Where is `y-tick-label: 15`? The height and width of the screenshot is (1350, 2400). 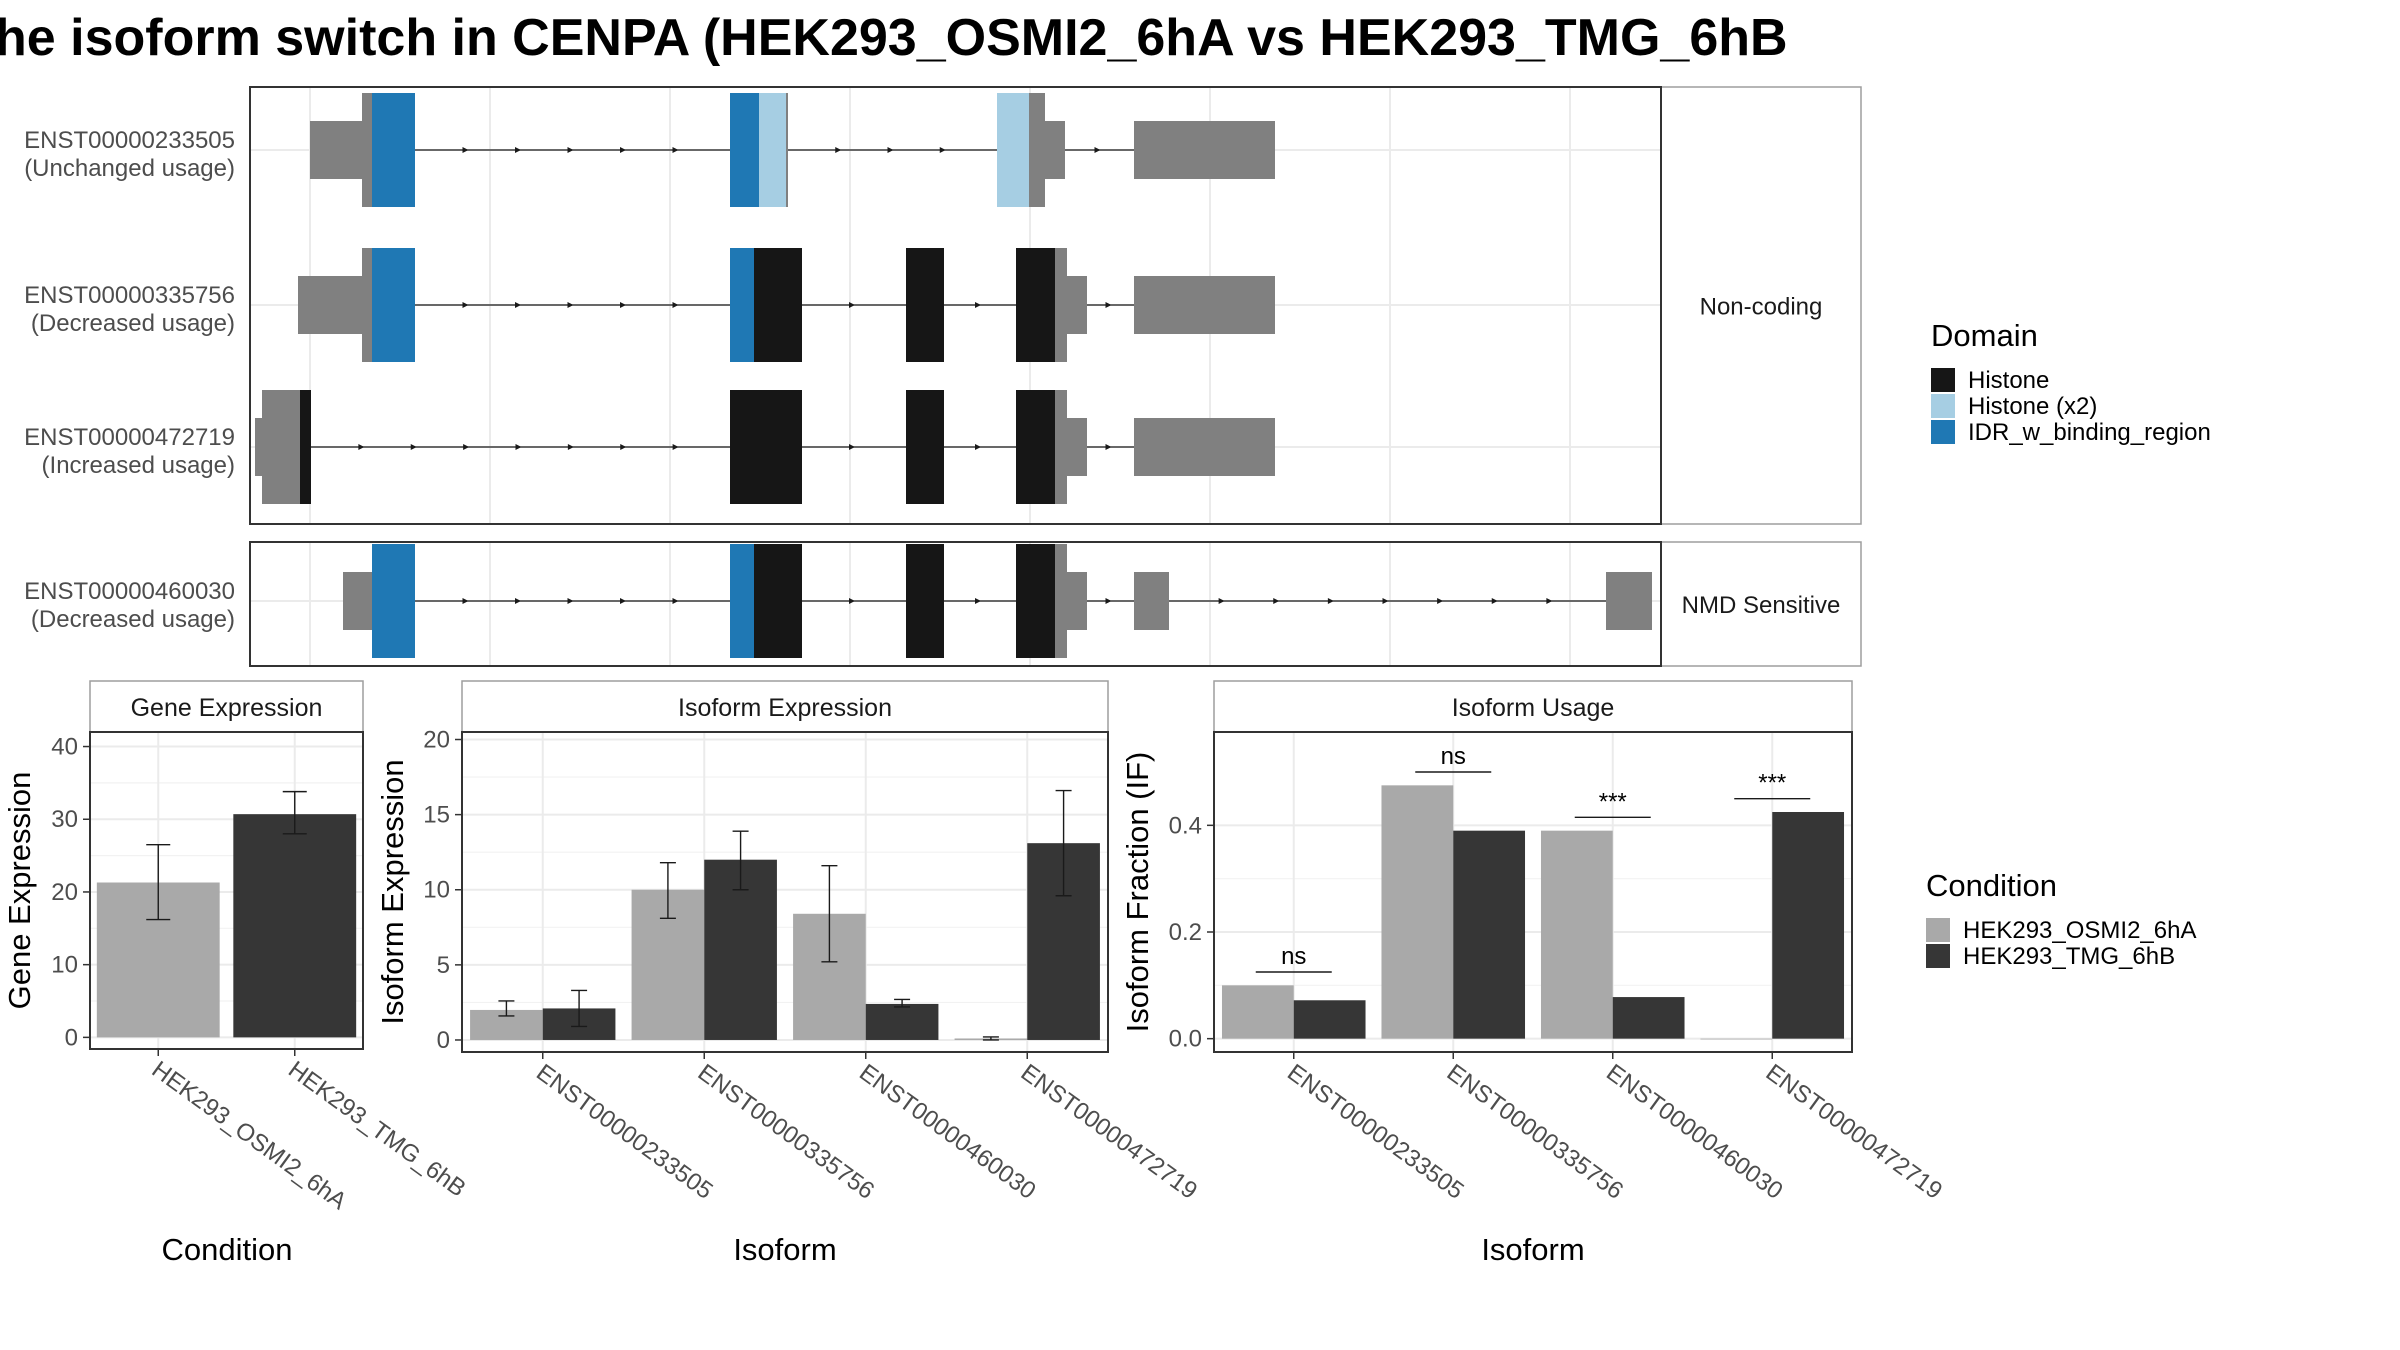
y-tick-label: 15 is located at coordinates (436, 815).